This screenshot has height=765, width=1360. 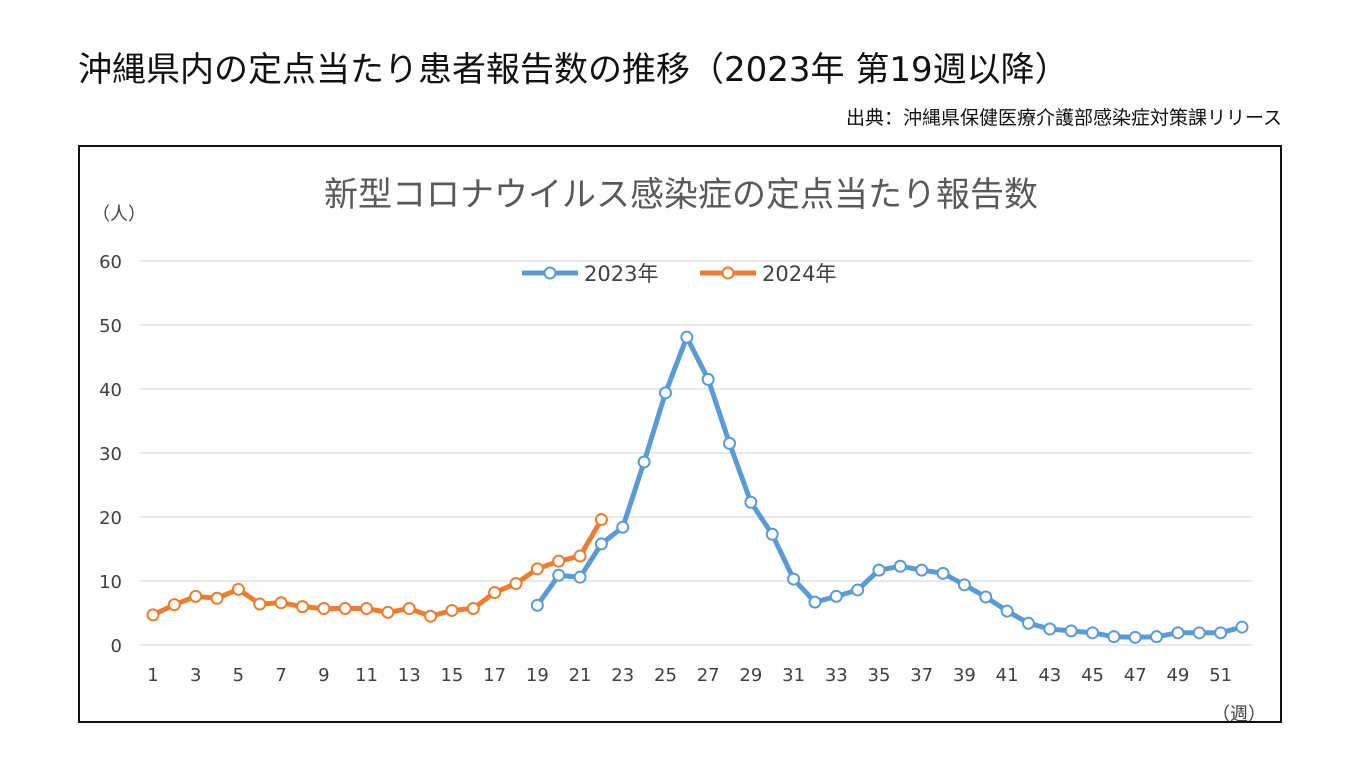 What do you see at coordinates (119, 214) in the screenshot?
I see `y-axis-unit: （人）` at bounding box center [119, 214].